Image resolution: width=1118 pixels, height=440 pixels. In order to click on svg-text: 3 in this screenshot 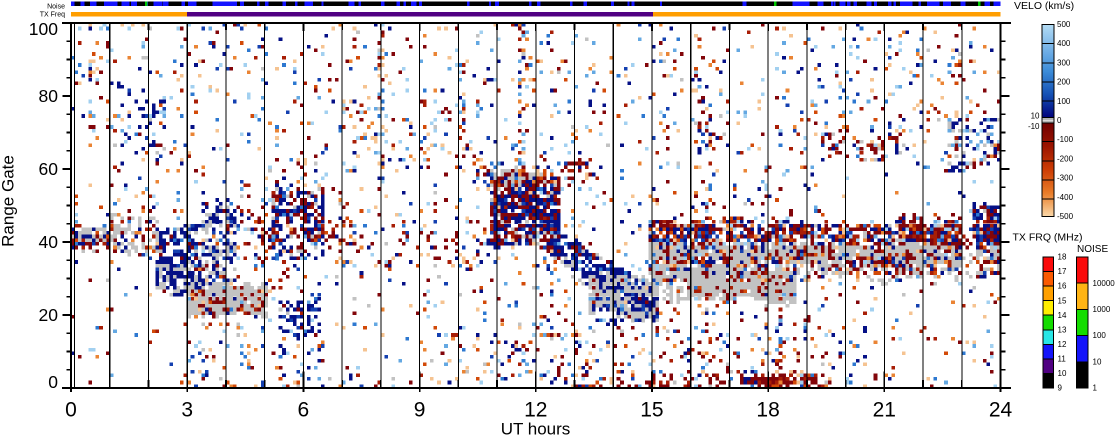, I will do `click(187, 410)`.